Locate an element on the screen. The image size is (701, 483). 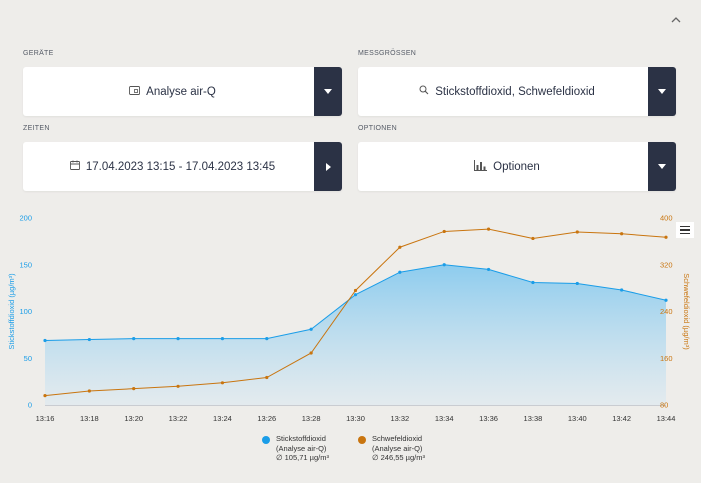
messgroessen-dropdown-button is located at coordinates (662, 91).